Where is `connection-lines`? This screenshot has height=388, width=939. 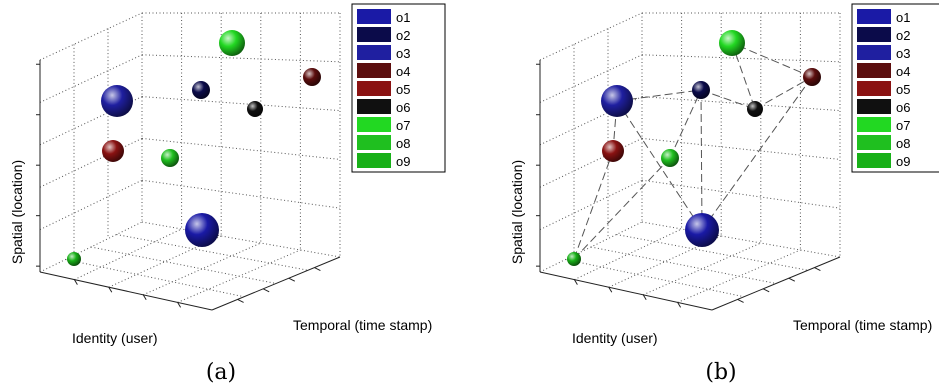
connection-lines is located at coordinates (693, 151).